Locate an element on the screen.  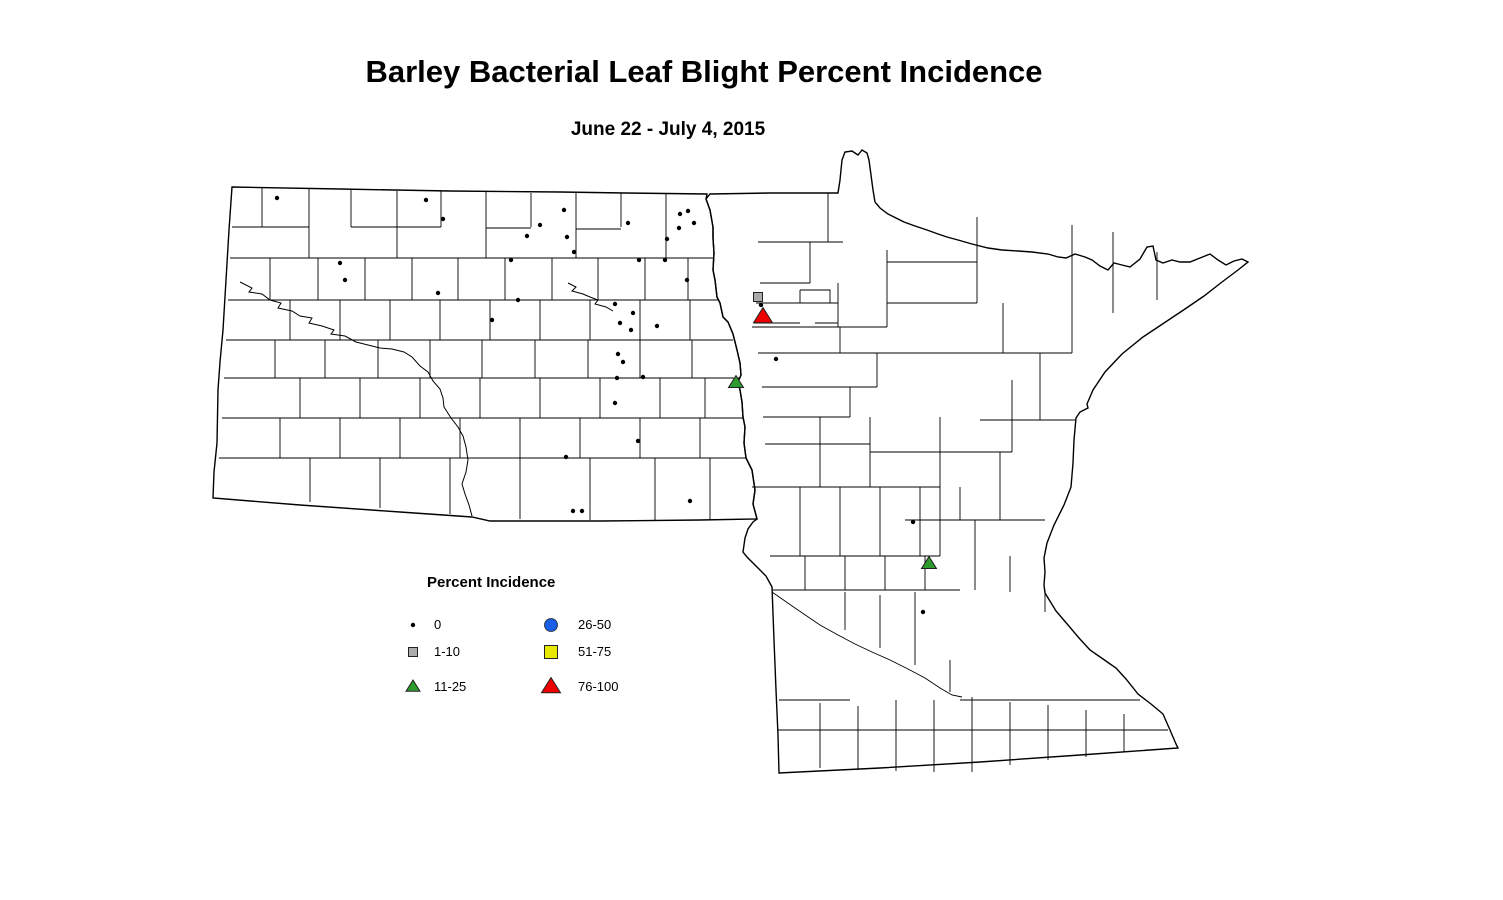
dot-legend-icon is located at coordinates (413, 625).